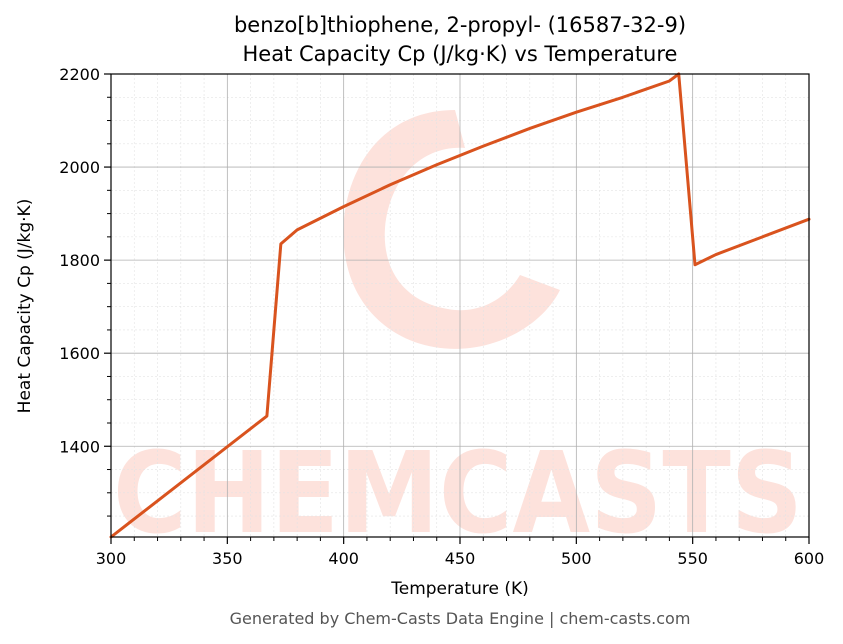 The image size is (843, 644). What do you see at coordinates (460, 54) in the screenshot?
I see `chart-title-line2: Heat Capacity Cp (J/kg·K) vs Temperature` at bounding box center [460, 54].